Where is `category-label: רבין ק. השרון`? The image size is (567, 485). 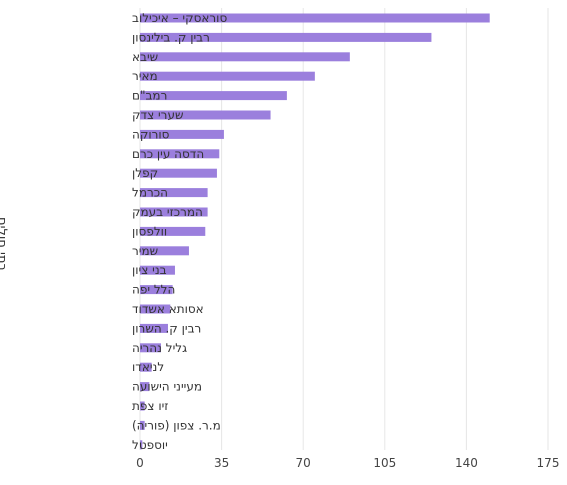
category-label: רבין ק. השרון is located at coordinates (166, 328).